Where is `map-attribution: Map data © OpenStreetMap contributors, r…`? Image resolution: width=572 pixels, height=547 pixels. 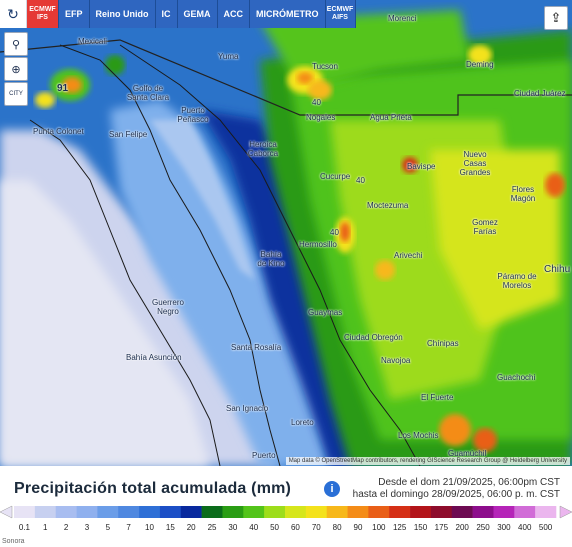
map-attribution: Map data © OpenStreetMap contributors, r… is located at coordinates (427, 461).